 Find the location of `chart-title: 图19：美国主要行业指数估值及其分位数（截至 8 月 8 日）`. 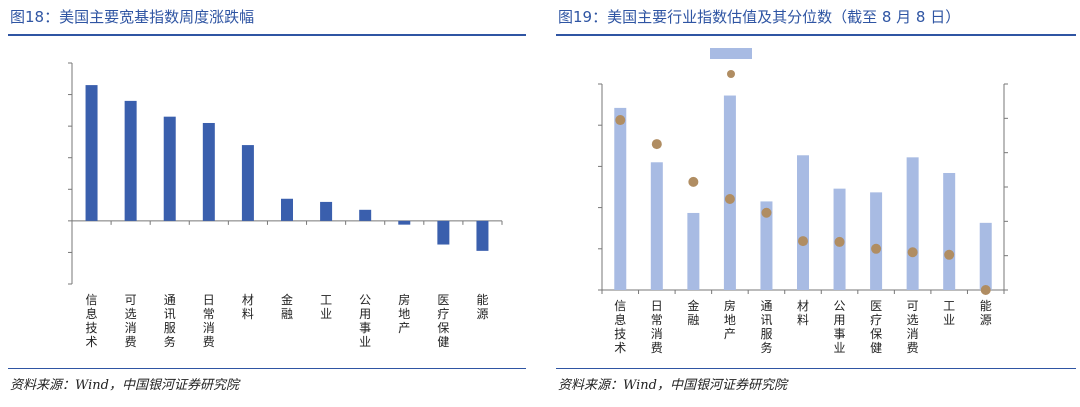

chart-title: 图19：美国主要行业指数估值及其分位数（截至 8 月 8 日） is located at coordinates (759, 17).